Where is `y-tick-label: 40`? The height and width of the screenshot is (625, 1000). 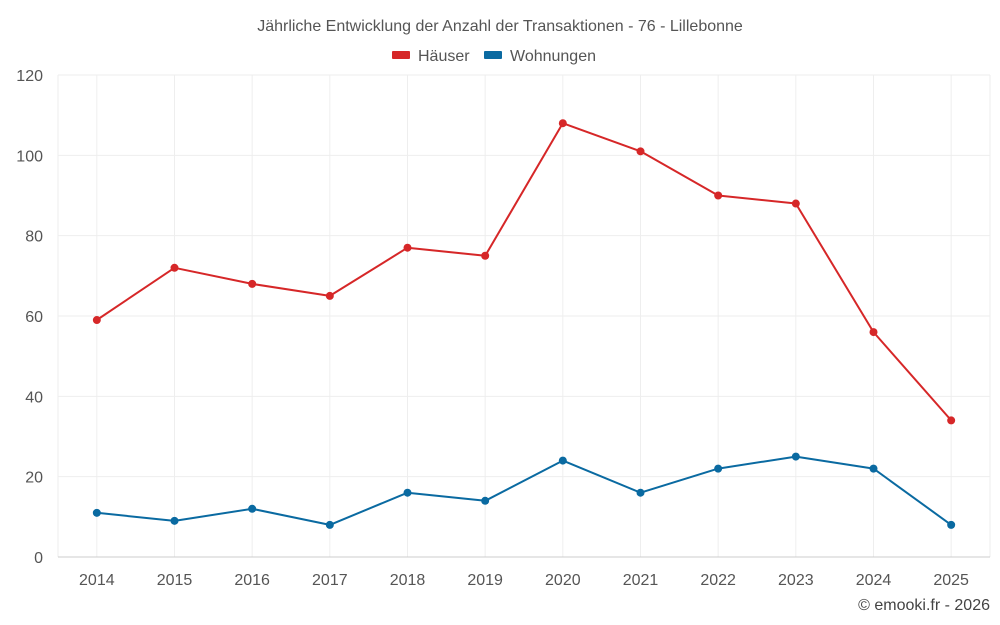
y-tick-label: 40 is located at coordinates (34, 397).